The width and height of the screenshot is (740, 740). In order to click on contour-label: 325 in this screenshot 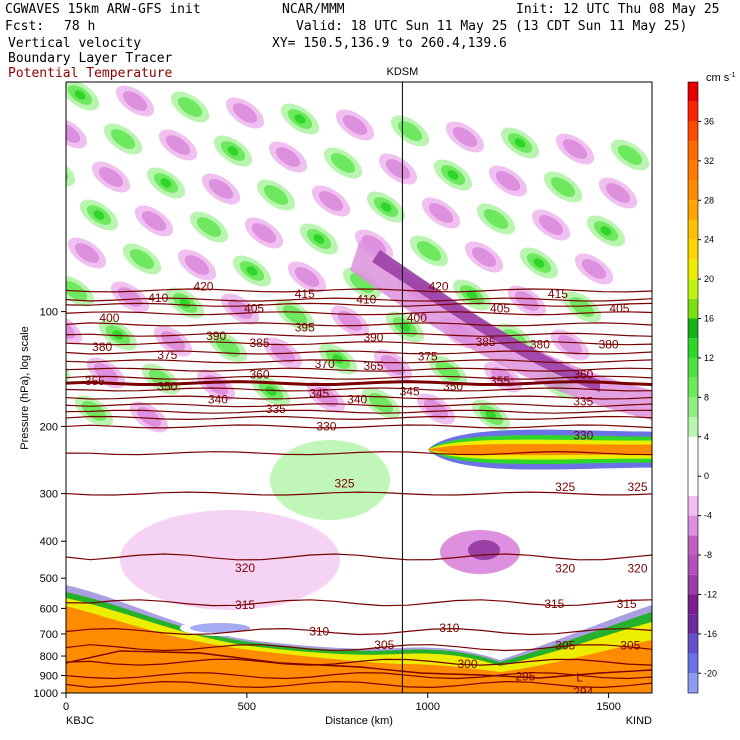, I will do `click(638, 487)`.